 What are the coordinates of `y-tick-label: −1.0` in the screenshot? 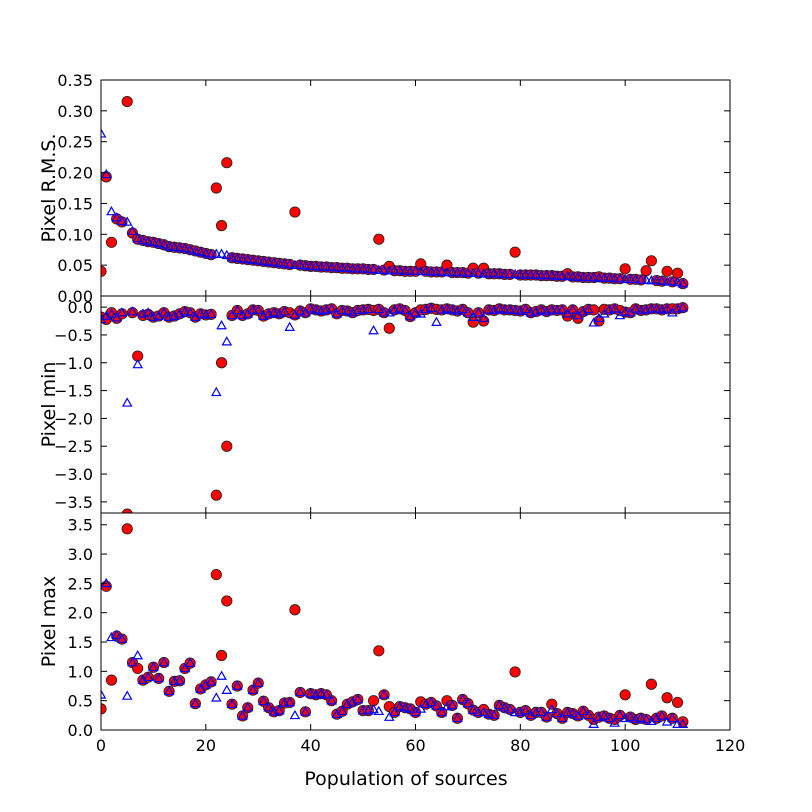 It's located at (73, 363).